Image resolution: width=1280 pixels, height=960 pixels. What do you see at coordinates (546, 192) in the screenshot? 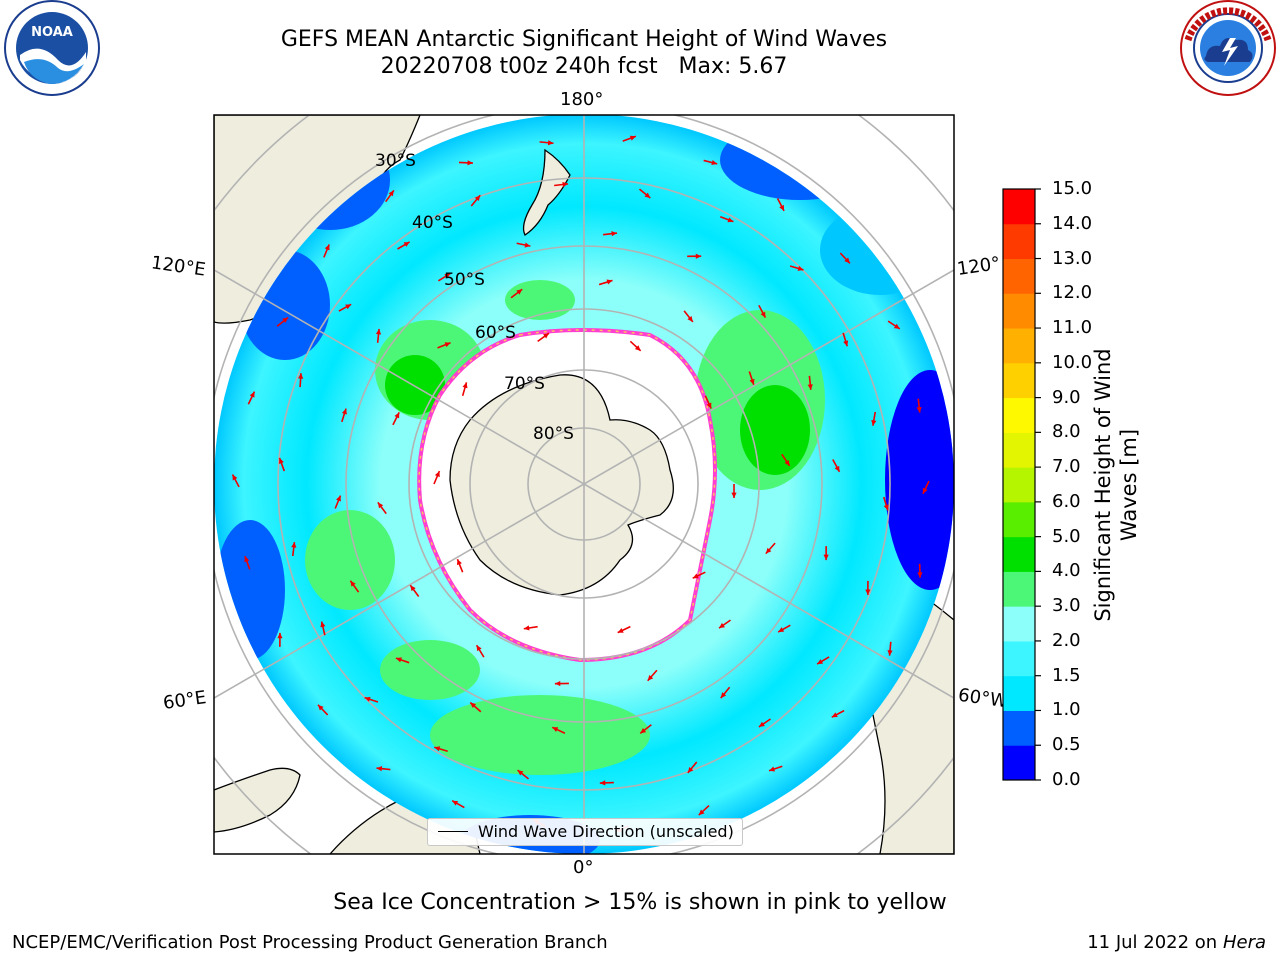
I see `new-zealand-land` at bounding box center [546, 192].